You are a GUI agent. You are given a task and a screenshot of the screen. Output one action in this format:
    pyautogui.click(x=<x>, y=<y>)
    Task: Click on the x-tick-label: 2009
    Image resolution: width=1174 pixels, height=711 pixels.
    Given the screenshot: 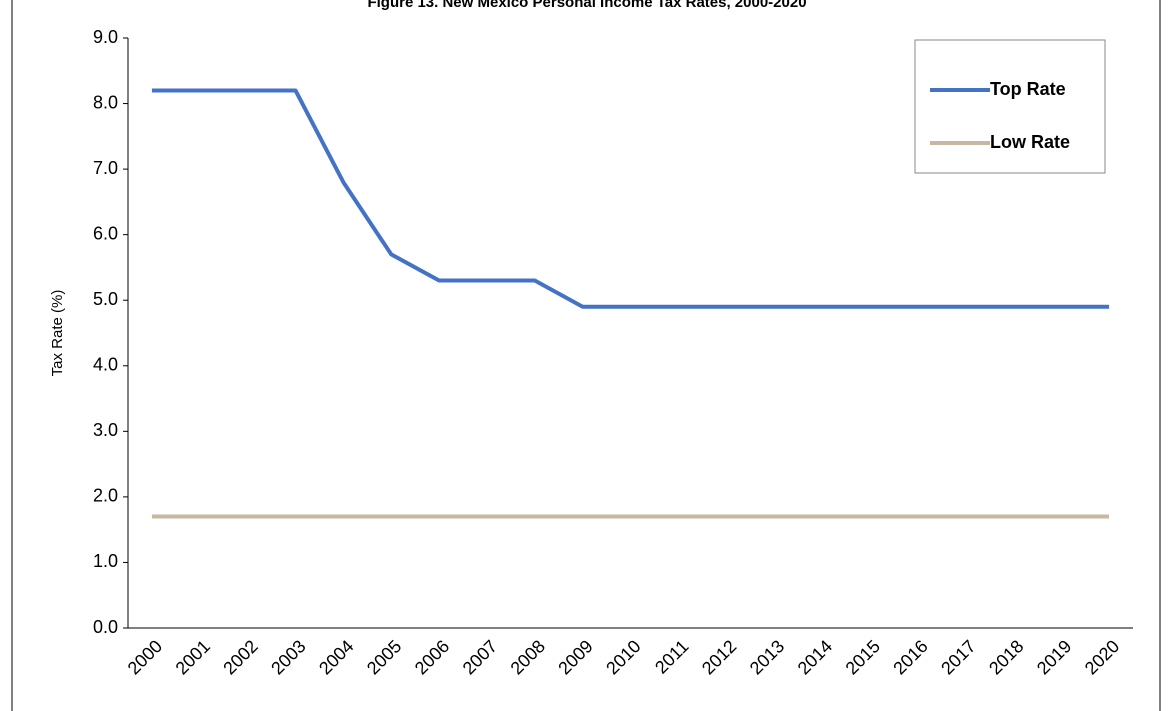 What is the action you would take?
    pyautogui.click(x=575, y=657)
    